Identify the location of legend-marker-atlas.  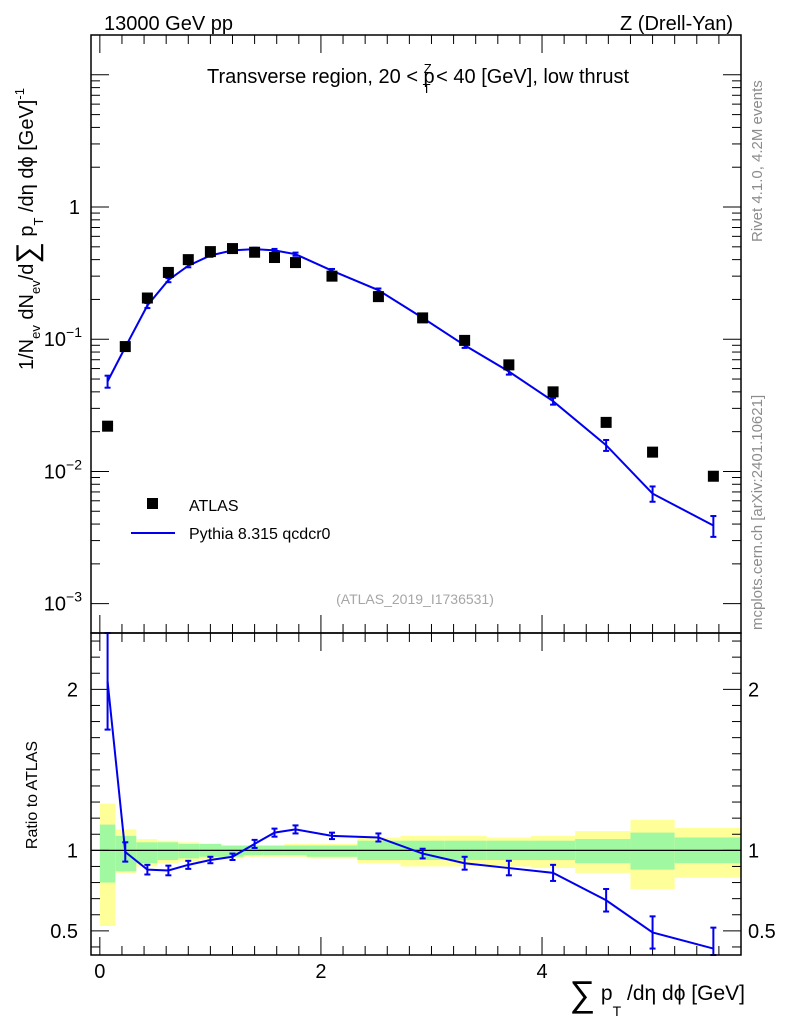
(152, 503).